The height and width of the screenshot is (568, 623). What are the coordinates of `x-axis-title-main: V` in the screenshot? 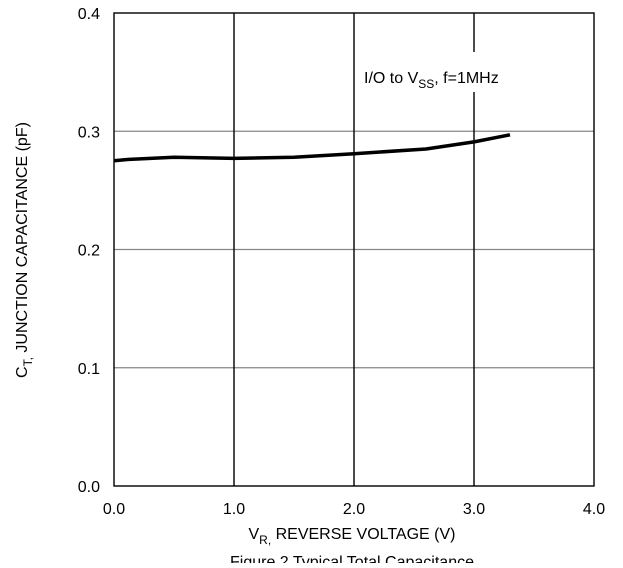 It's located at (253, 534).